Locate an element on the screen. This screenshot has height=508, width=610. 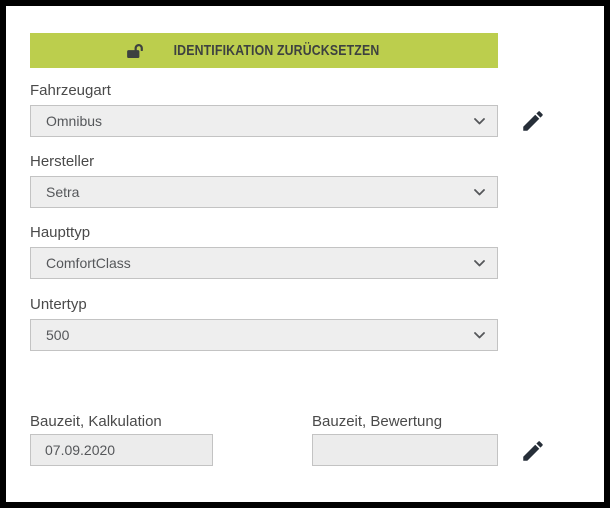
fahrzeugart-edit-button is located at coordinates (533, 121).